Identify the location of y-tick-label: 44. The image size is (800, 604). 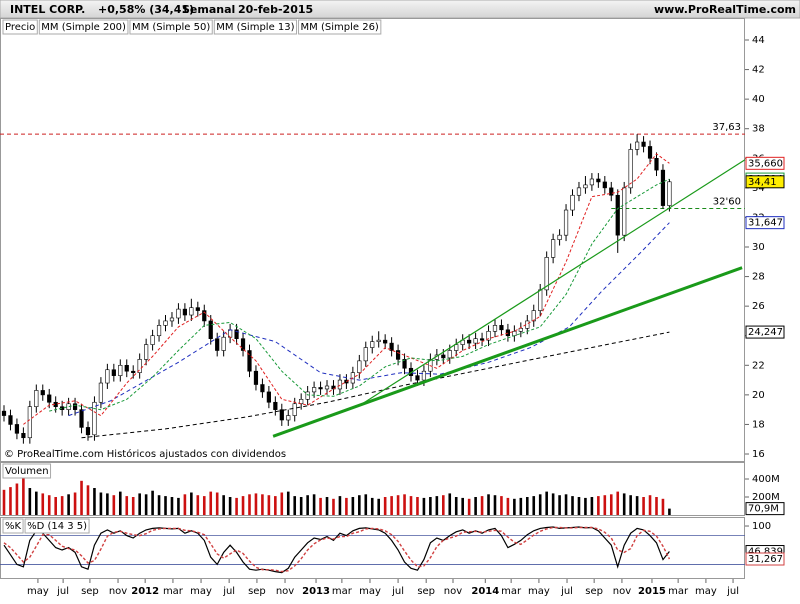
(758, 40).